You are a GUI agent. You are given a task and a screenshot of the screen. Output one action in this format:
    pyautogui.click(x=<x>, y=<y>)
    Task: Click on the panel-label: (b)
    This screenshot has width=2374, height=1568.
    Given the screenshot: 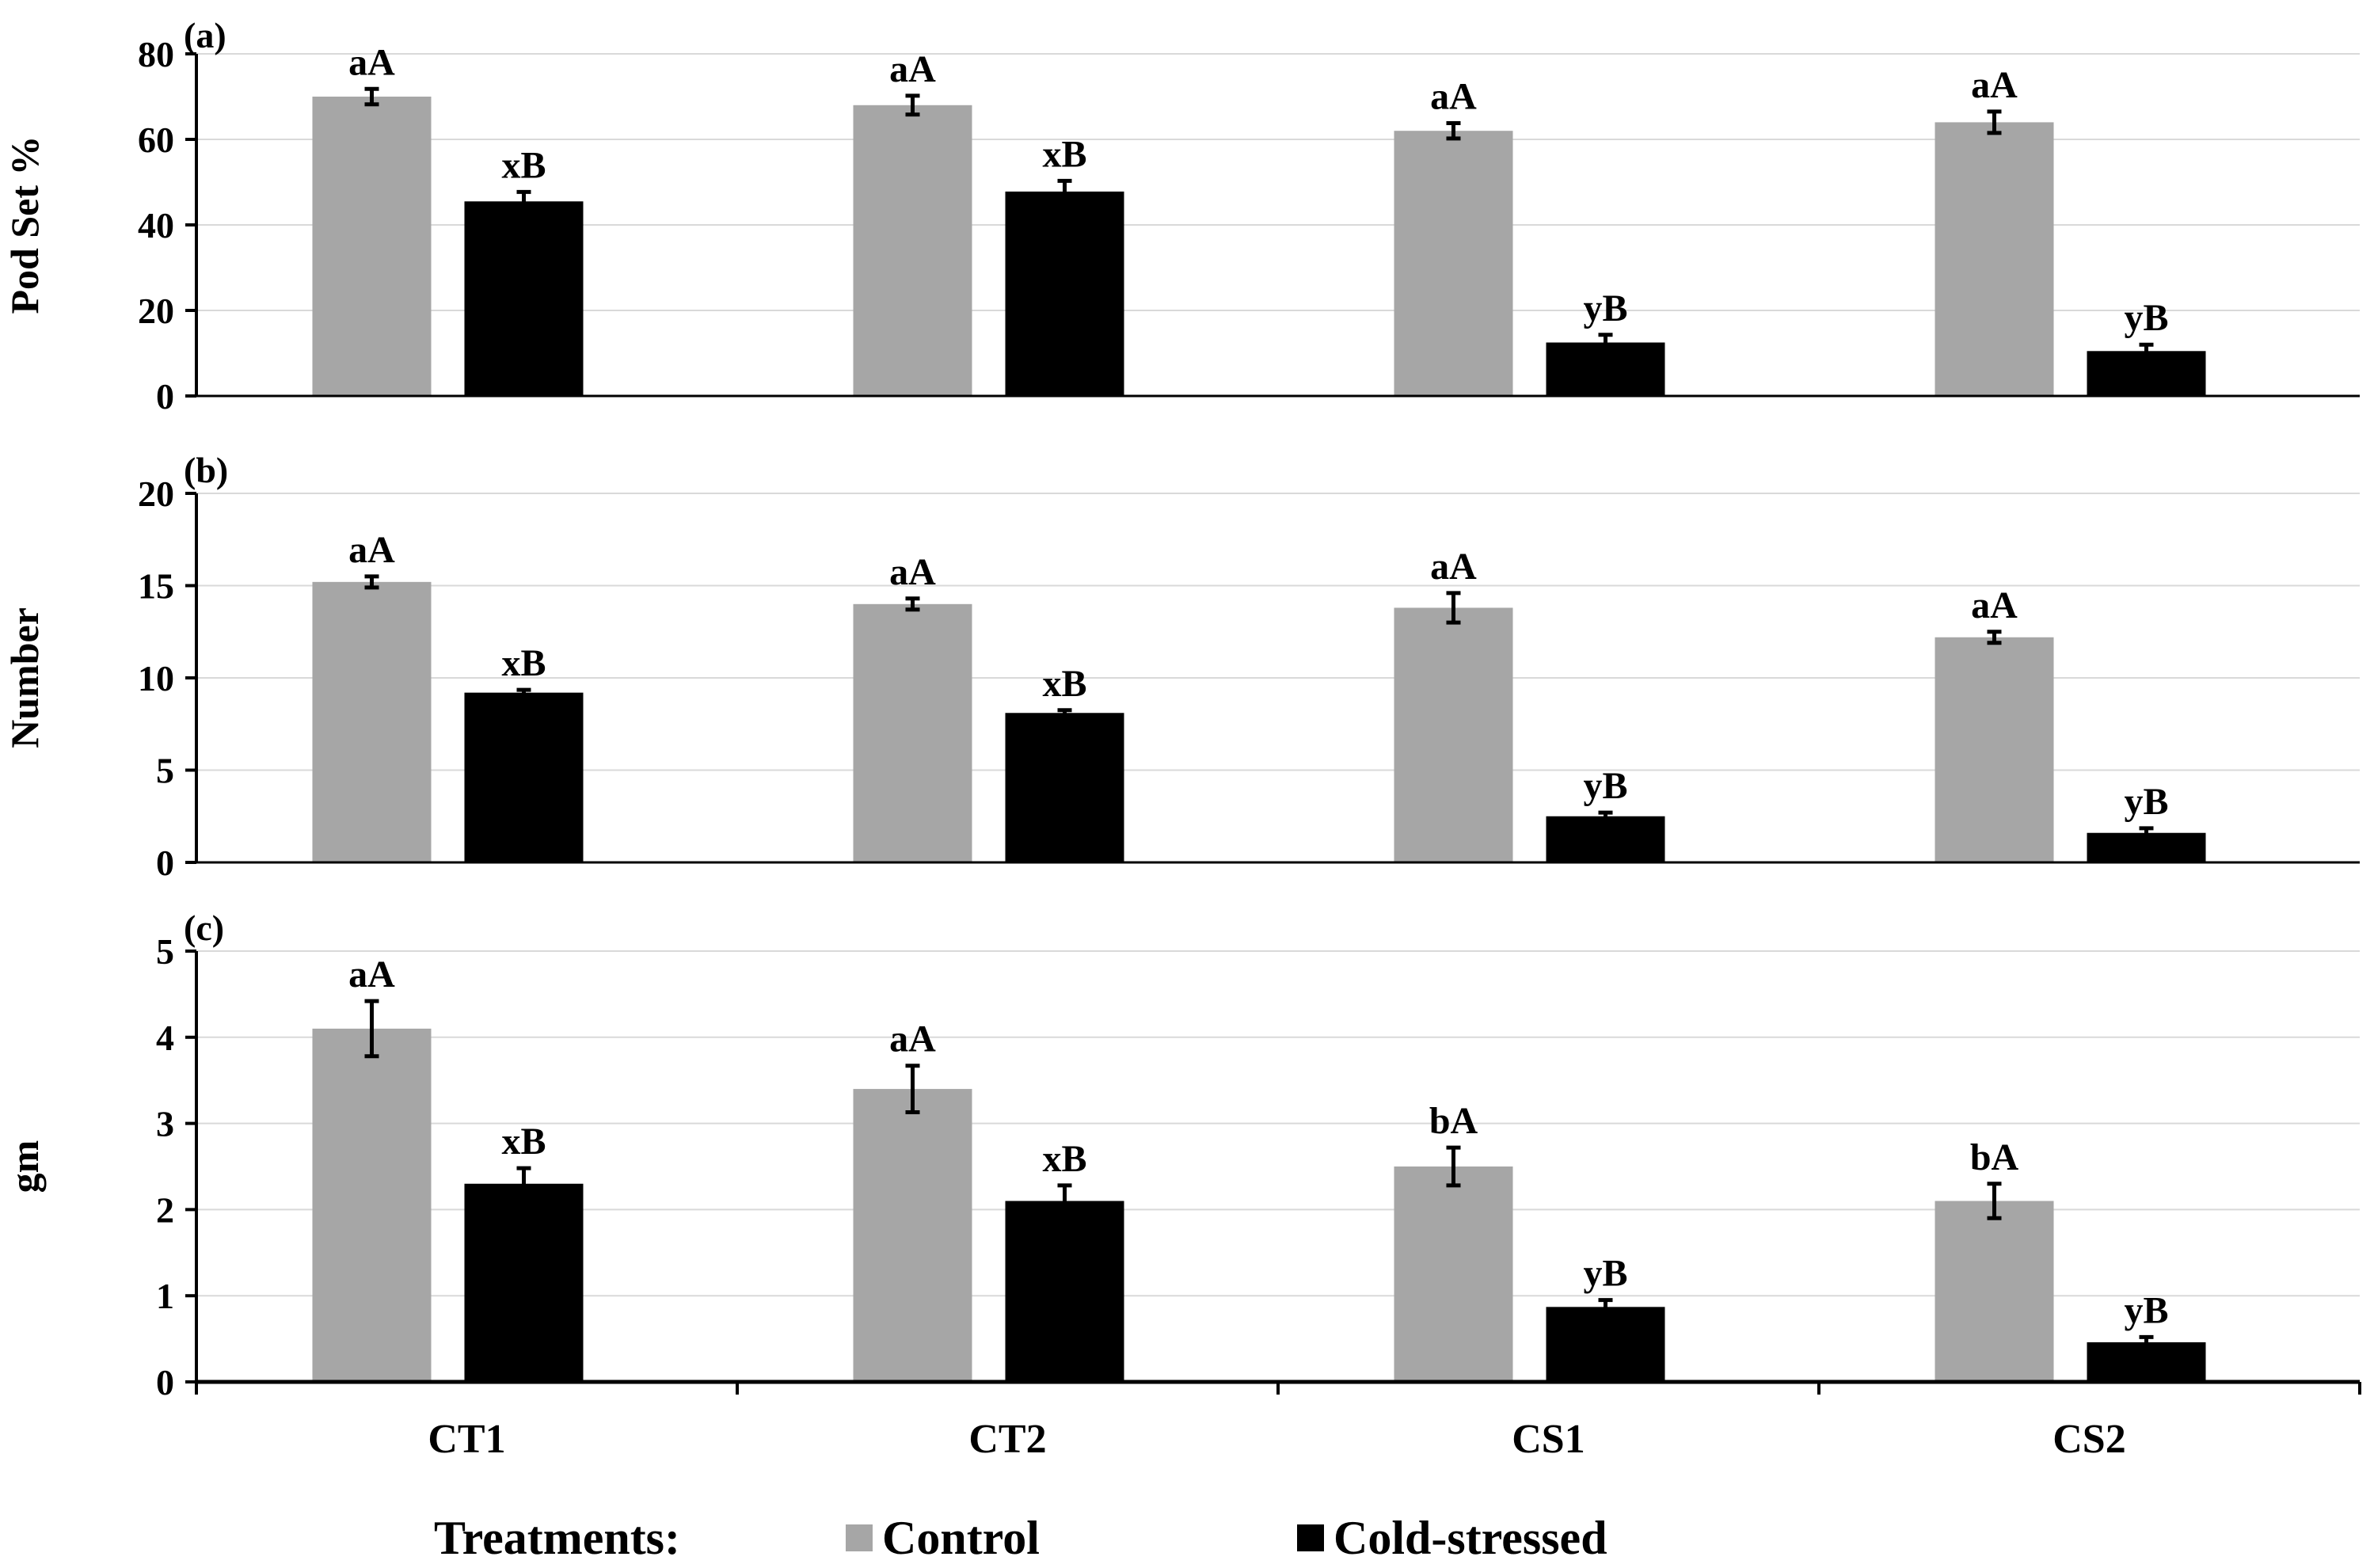 What is the action you would take?
    pyautogui.click(x=206, y=470)
    